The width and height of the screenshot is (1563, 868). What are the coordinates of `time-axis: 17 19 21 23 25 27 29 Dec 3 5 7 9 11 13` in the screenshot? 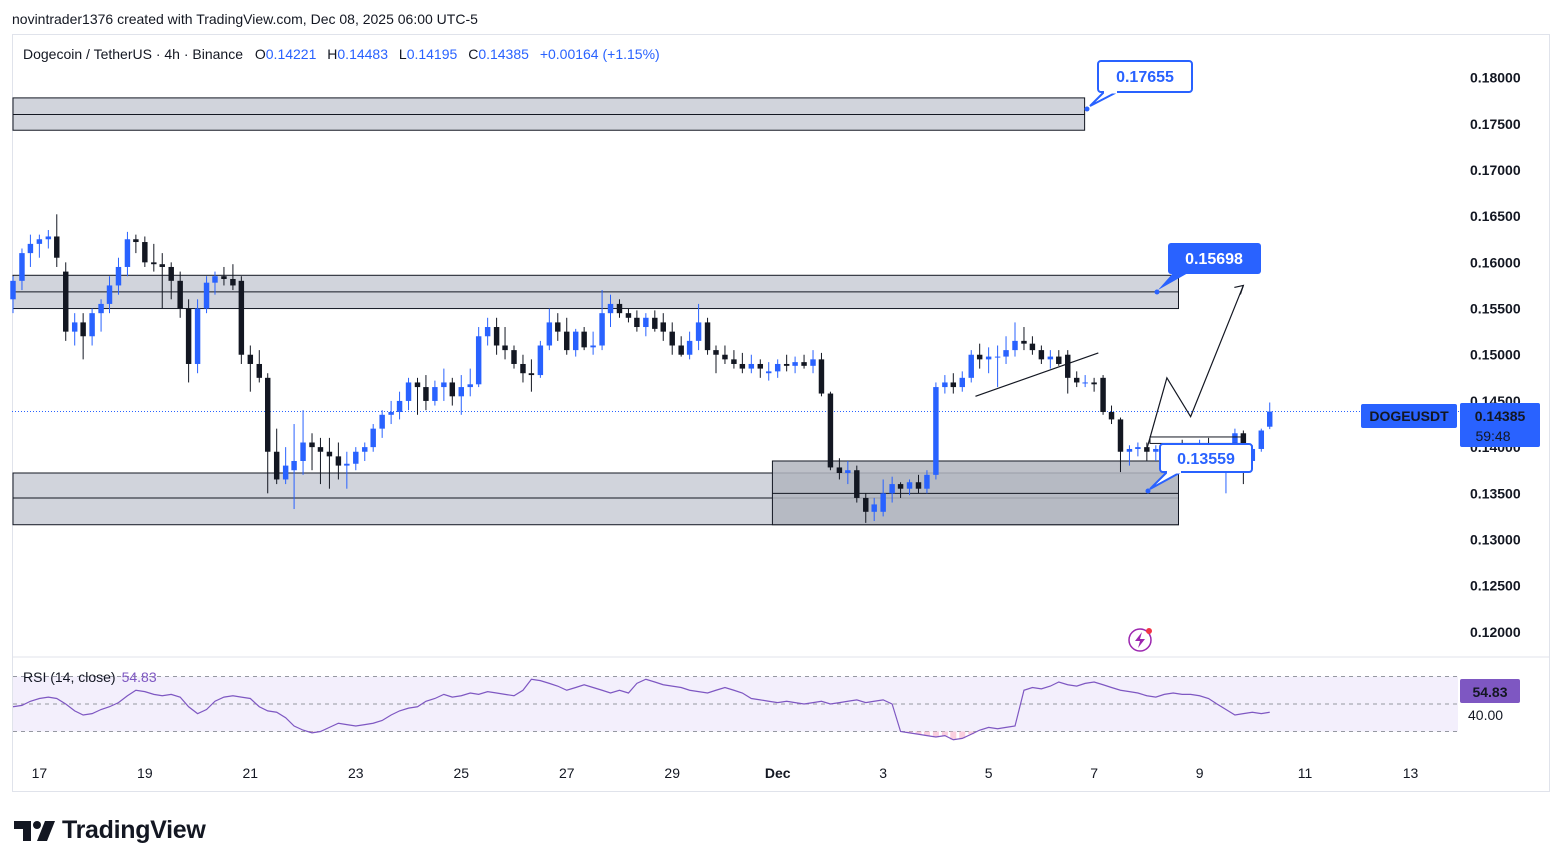 It's located at (725, 773).